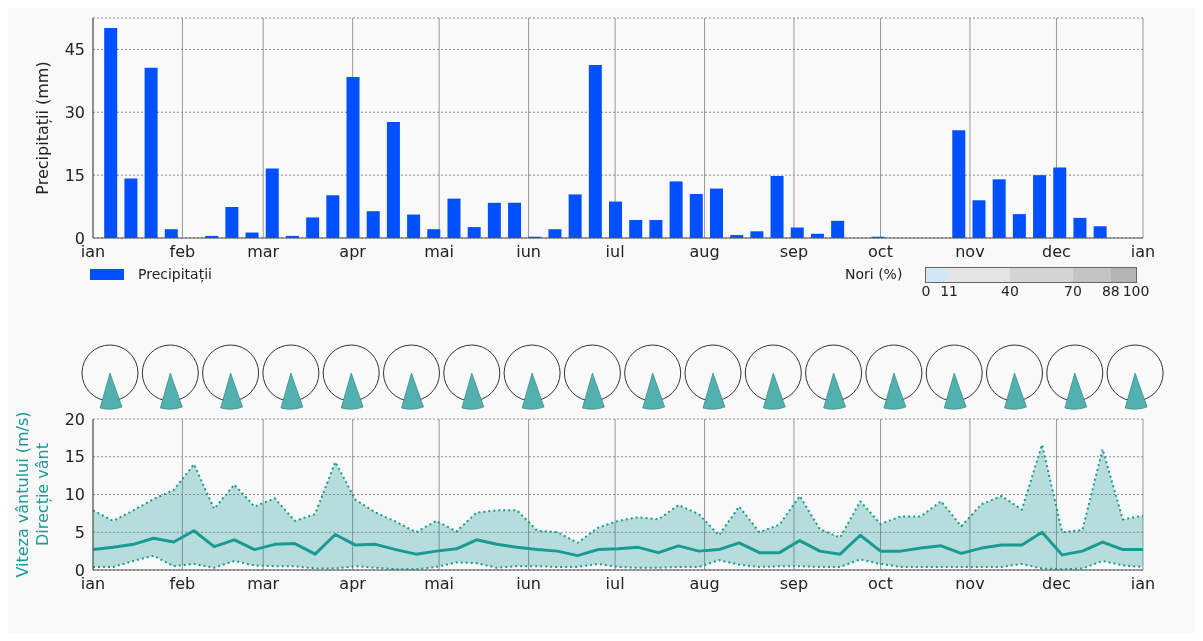  What do you see at coordinates (79, 532) in the screenshot?
I see `y-tick-label: 5` at bounding box center [79, 532].